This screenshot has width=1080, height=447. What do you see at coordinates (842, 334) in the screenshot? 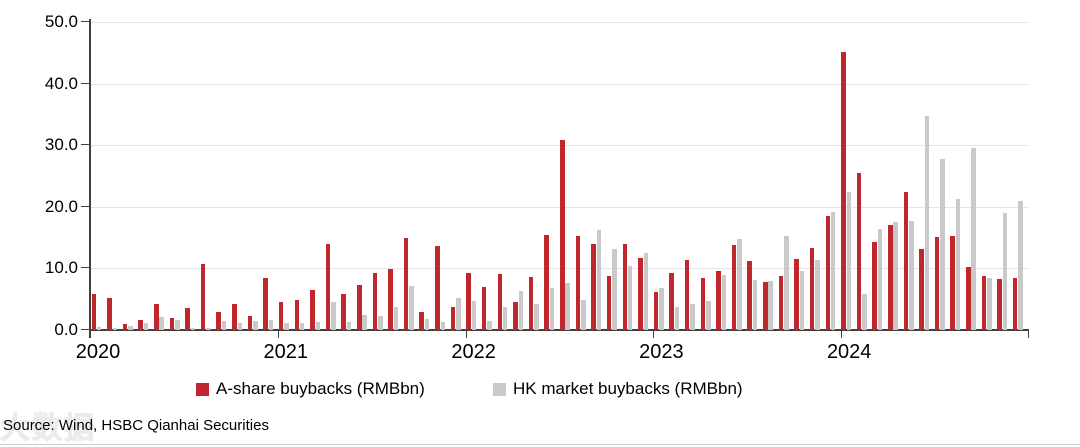
I see `x-tick-2024` at bounding box center [842, 334].